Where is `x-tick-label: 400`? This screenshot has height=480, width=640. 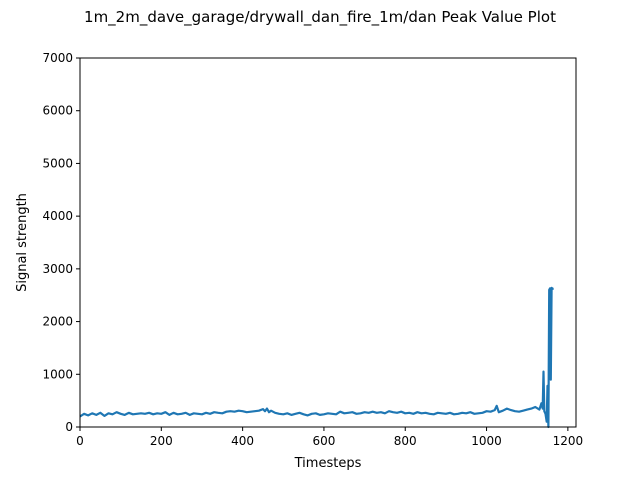
x-tick-label: 400 is located at coordinates (242, 441).